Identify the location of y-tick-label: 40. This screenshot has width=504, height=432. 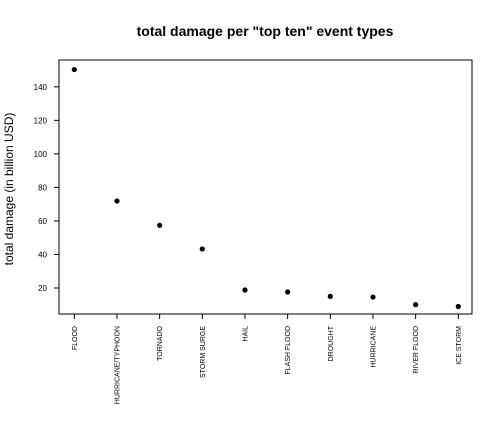
(42, 254).